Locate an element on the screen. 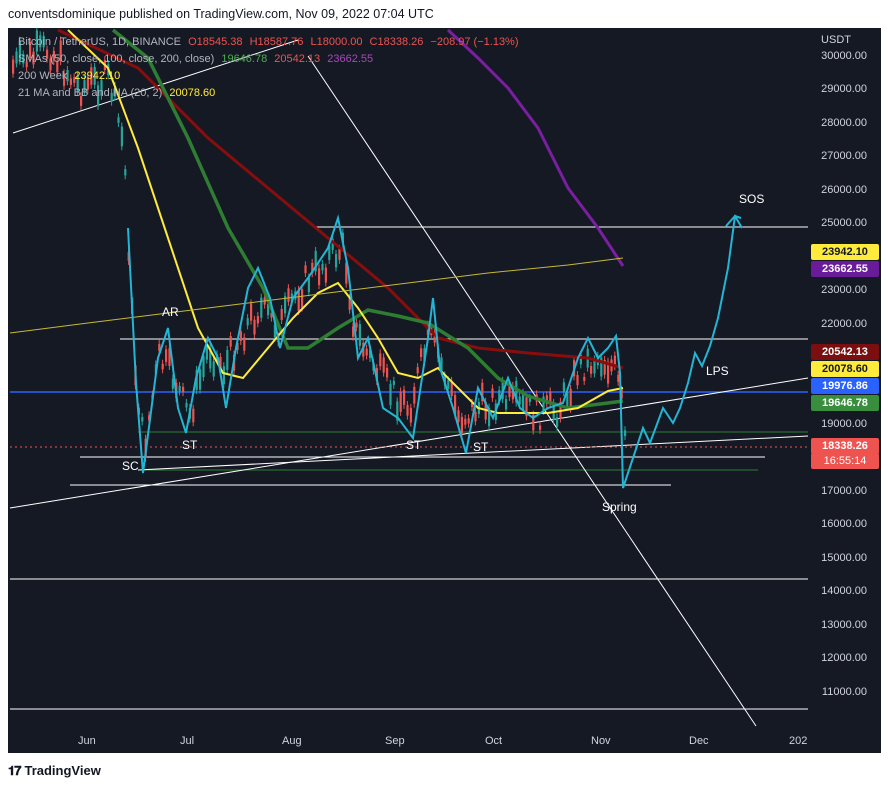 The width and height of the screenshot is (888, 789). sc-label: SC is located at coordinates (130, 466).